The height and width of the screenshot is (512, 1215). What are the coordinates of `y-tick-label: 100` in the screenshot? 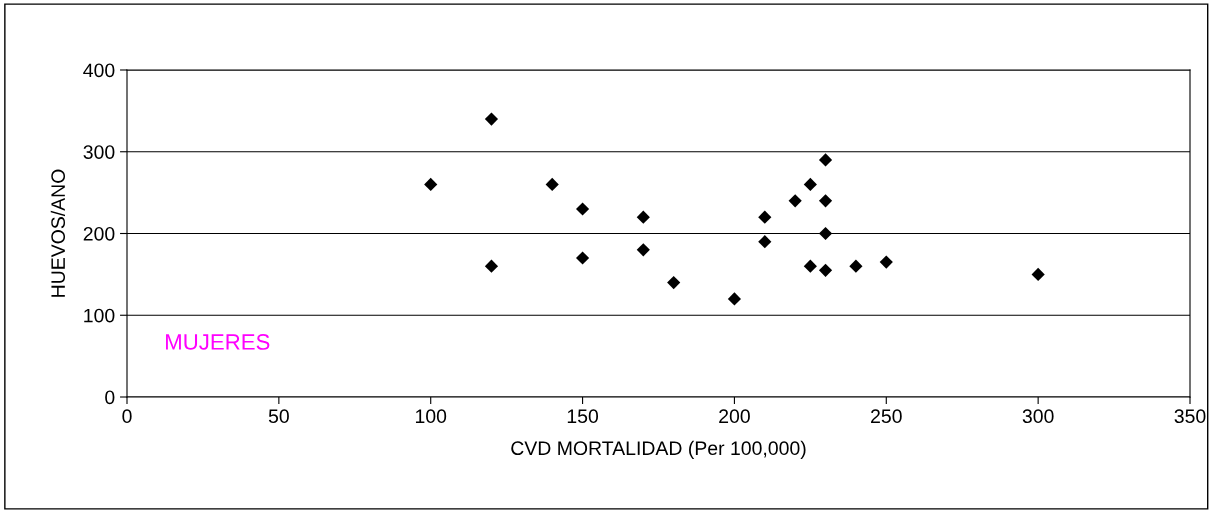 It's located at (99, 315).